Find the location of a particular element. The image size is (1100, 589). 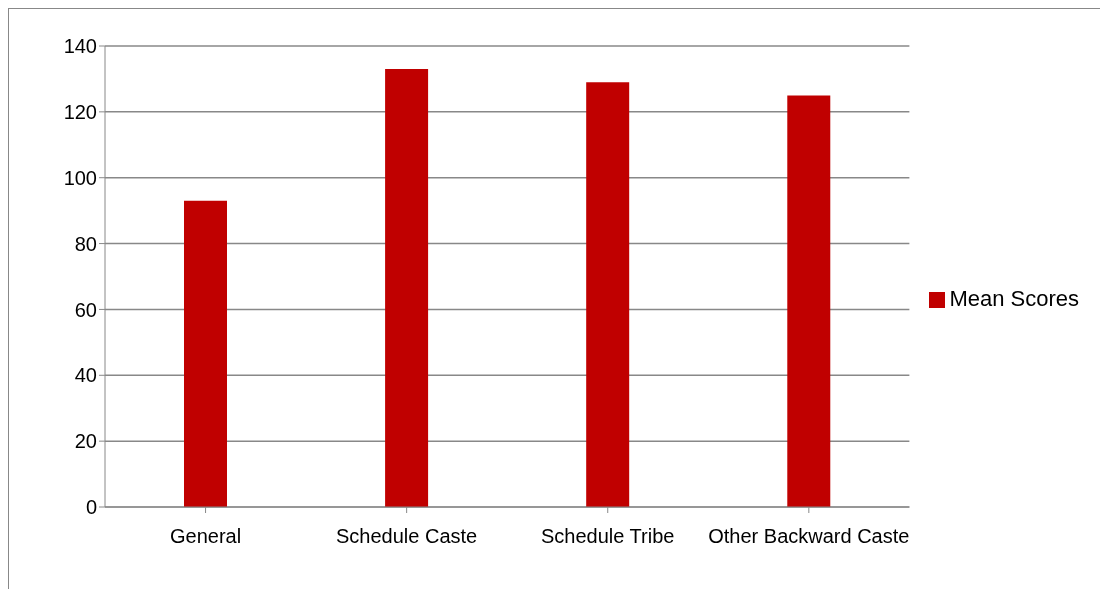

y-tick-label: 80 is located at coordinates (85, 243).